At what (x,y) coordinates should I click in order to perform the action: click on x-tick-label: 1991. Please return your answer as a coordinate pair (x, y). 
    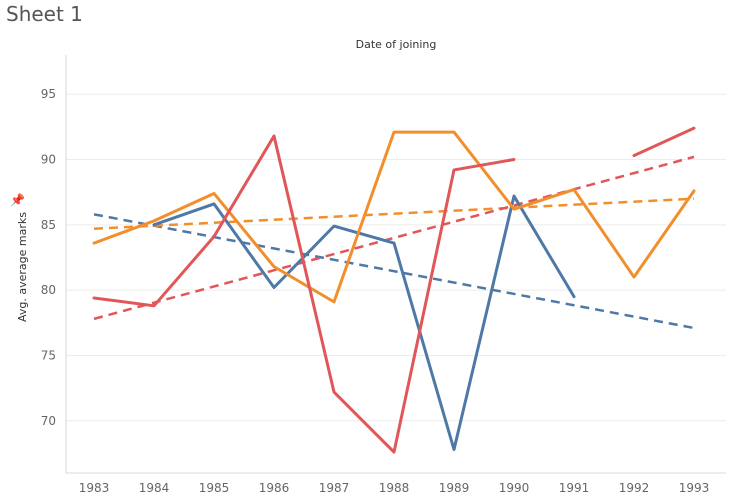
    Looking at the image, I should click on (574, 488).